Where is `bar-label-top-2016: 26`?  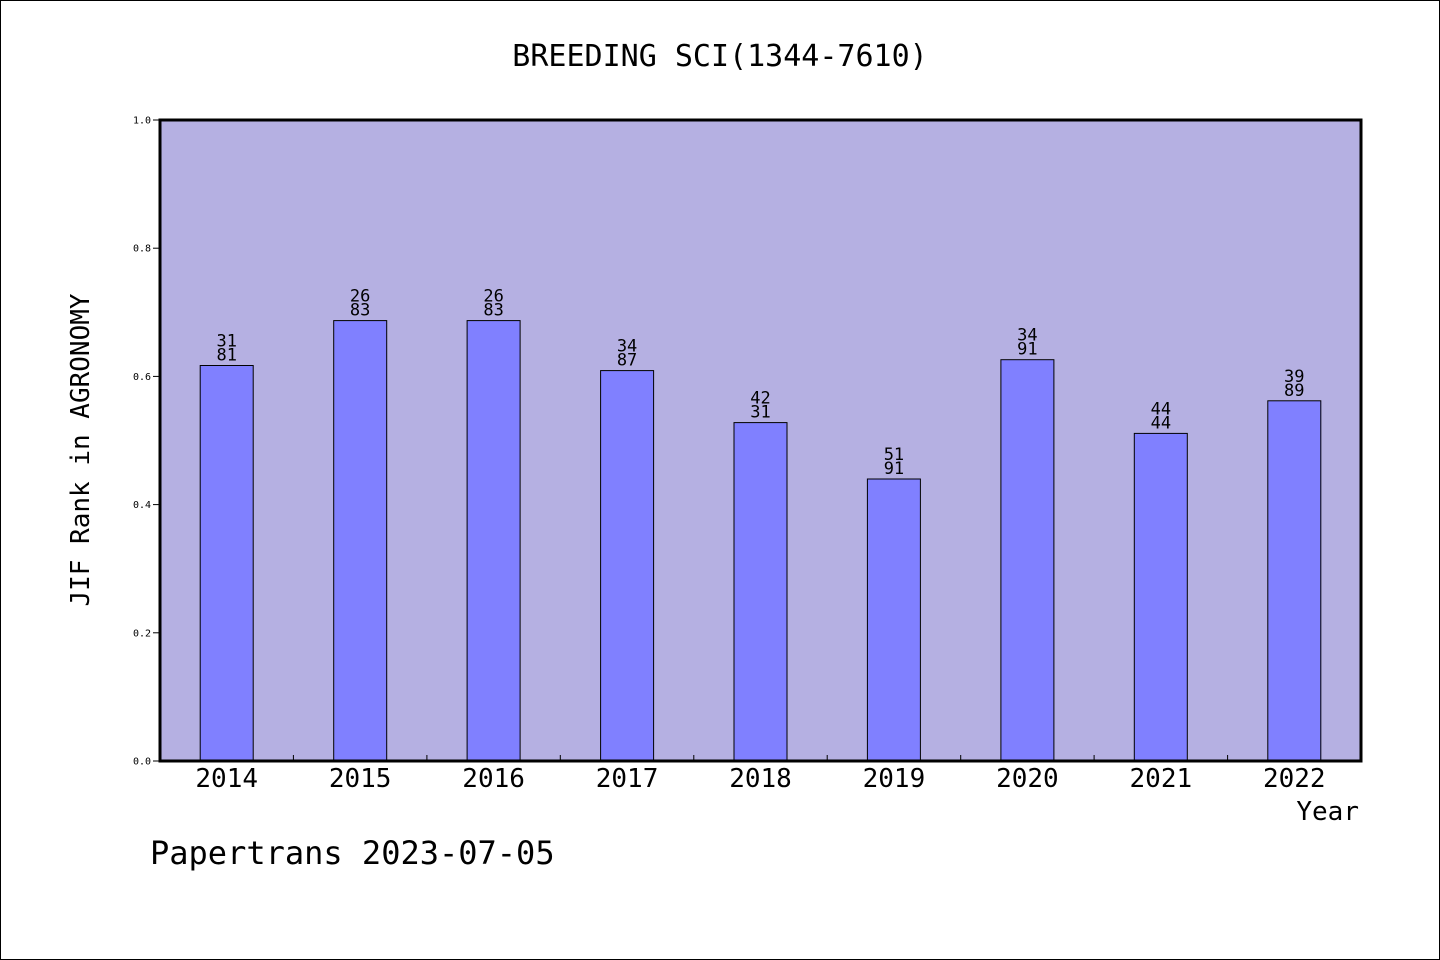 bar-label-top-2016: 26 is located at coordinates (493, 297).